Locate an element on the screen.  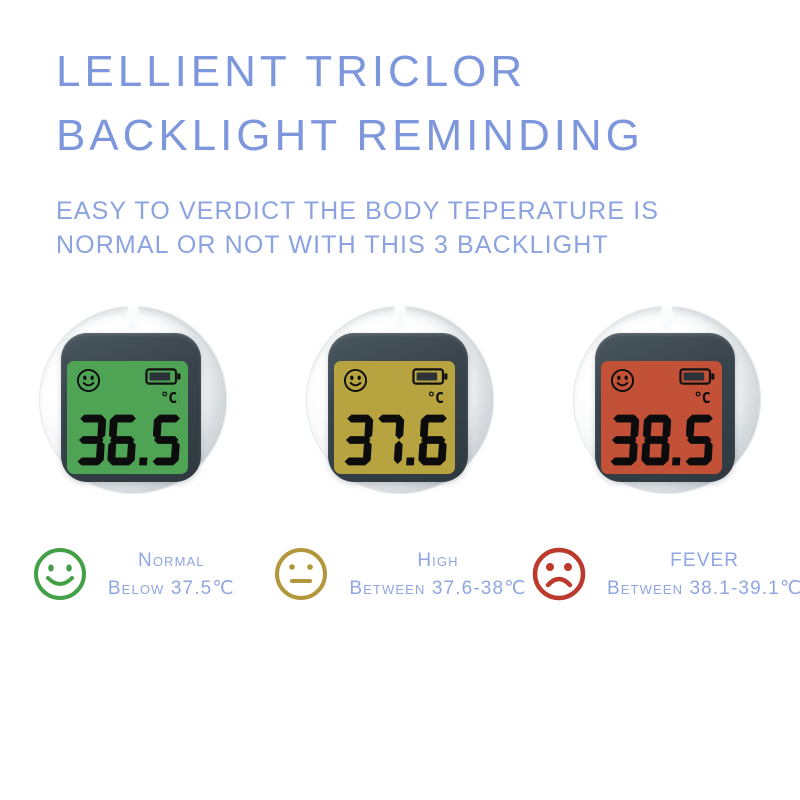
thermometer-fever: °C is located at coordinates (666, 399).